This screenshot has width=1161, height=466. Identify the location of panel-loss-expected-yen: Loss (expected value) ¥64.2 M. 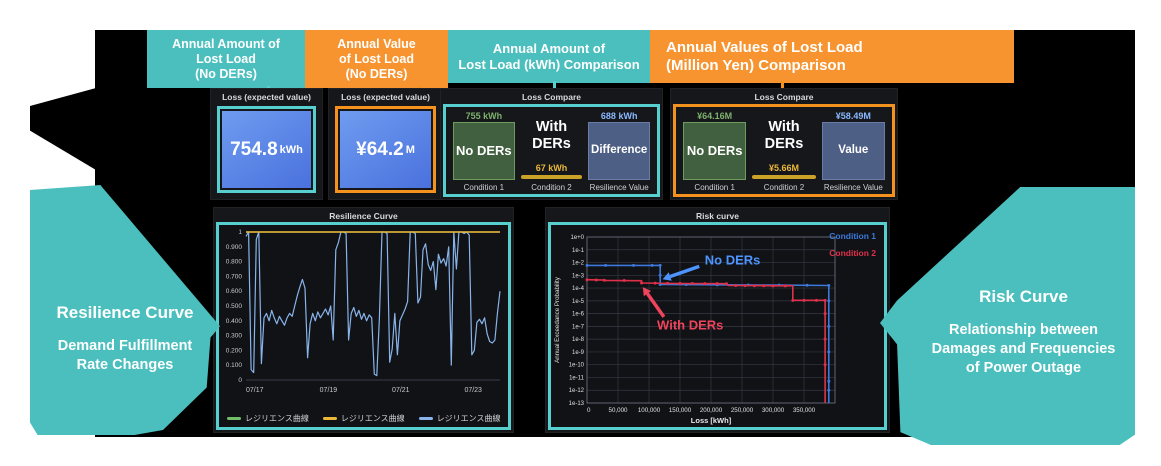
(385, 144).